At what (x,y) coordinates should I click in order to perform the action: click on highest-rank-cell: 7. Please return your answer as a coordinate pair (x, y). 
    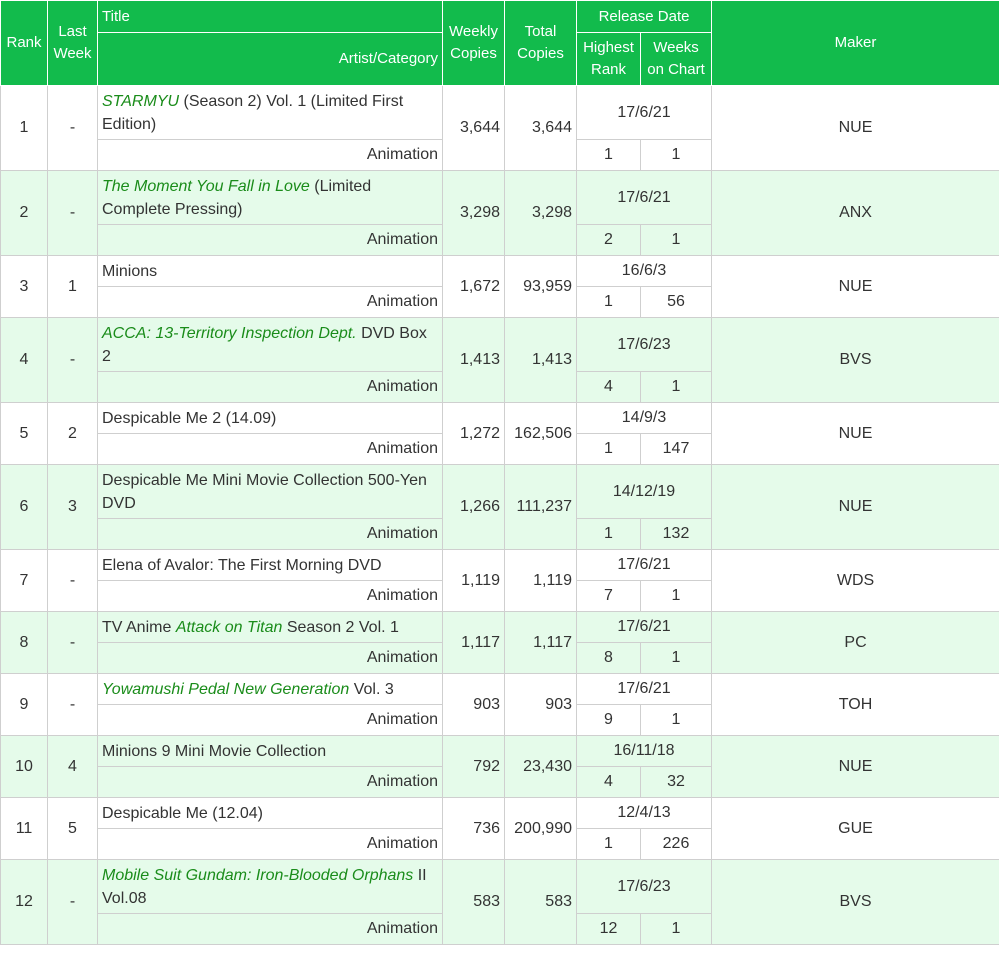
    Looking at the image, I should click on (608, 596).